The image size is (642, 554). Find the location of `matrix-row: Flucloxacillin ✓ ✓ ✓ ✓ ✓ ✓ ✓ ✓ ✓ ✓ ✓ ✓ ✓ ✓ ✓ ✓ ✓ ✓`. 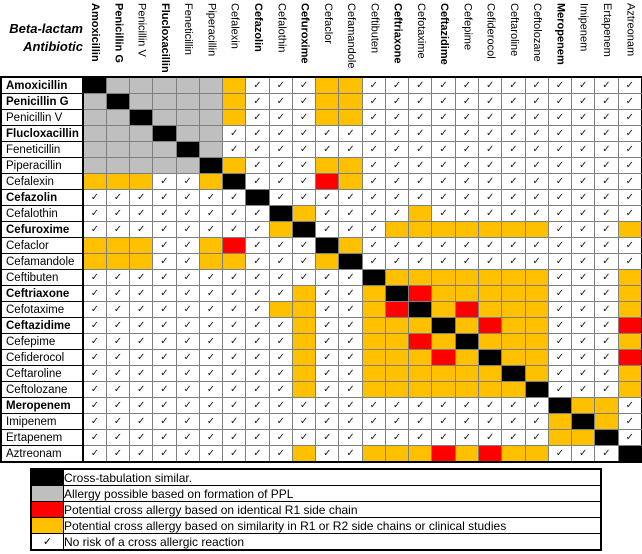

matrix-row: Flucloxacillin ✓ ✓ ✓ ✓ ✓ ✓ ✓ ✓ ✓ ✓ ✓ ✓ ✓ ✓ ✓ ✓ ✓ ✓ is located at coordinates (321, 133).